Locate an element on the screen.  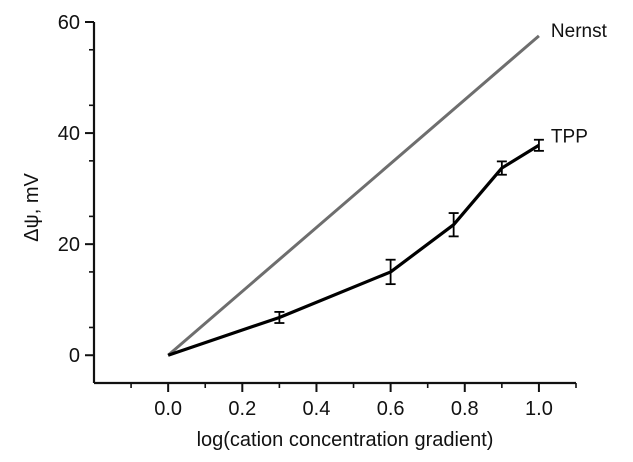
y-tick-label: 40 is located at coordinates (69, 134).